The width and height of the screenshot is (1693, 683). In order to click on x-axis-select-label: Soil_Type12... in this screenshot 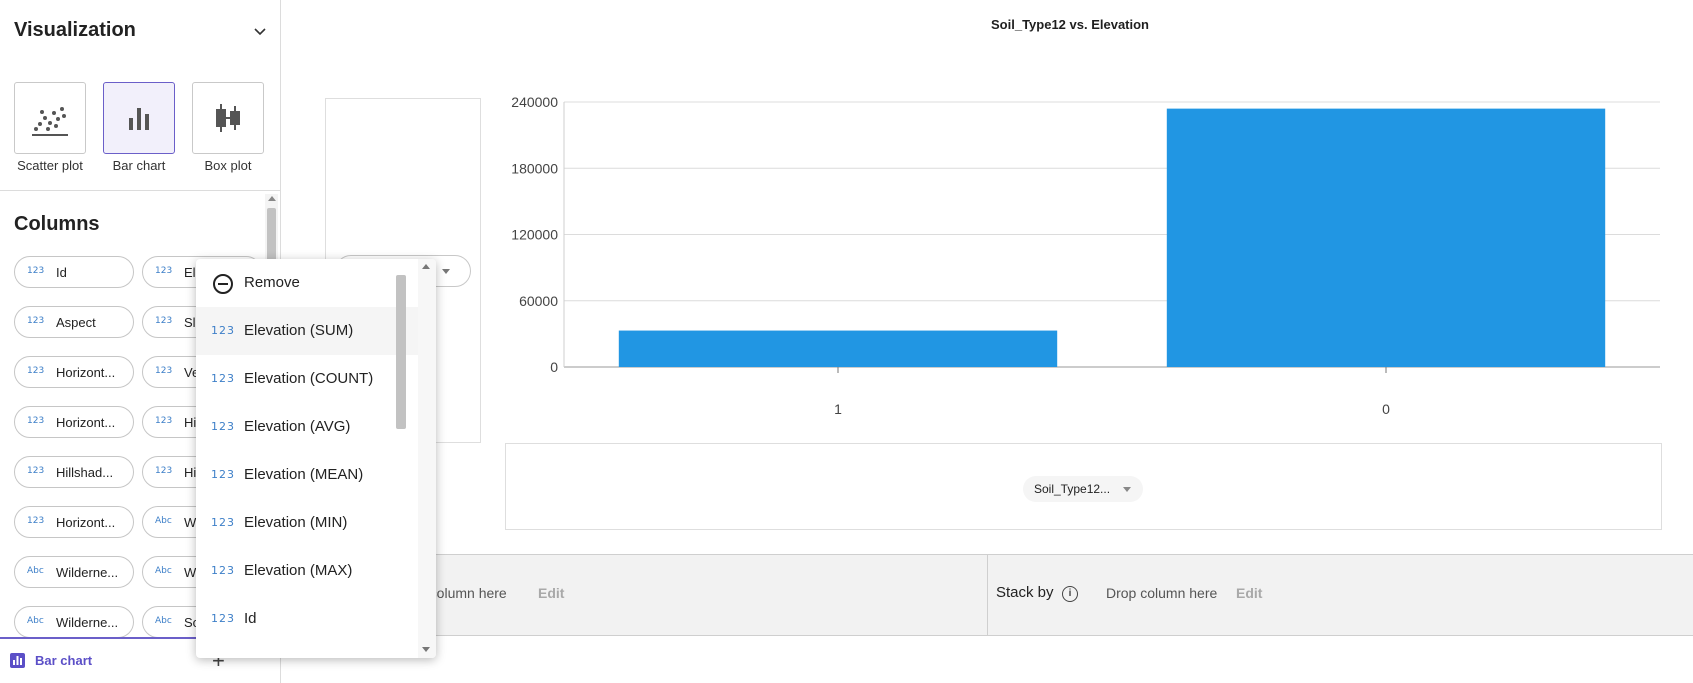, I will do `click(1072, 489)`.